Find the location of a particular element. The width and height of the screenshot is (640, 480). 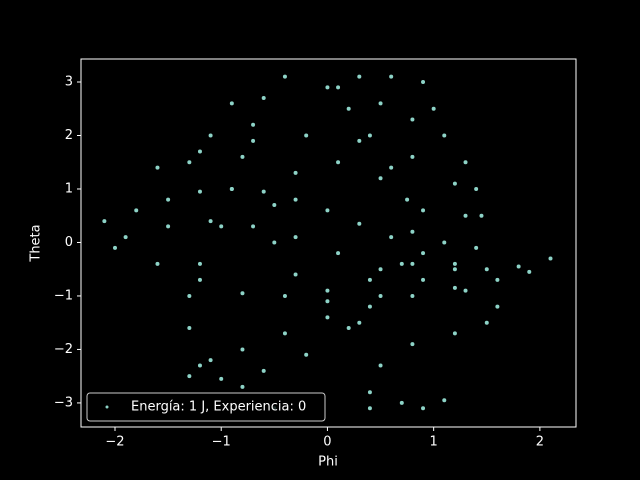

y-tick-label: 1 is located at coordinates (69, 188).